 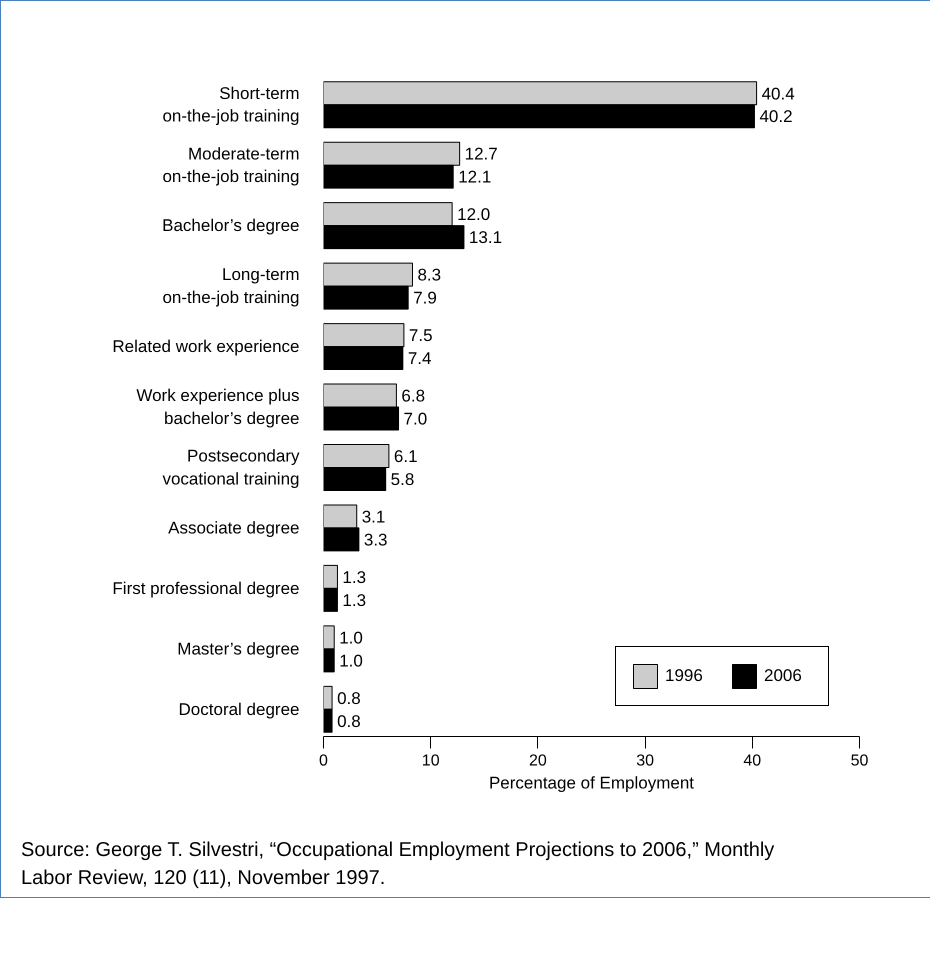 What do you see at coordinates (323, 761) in the screenshot?
I see `x-tick-label: 0` at bounding box center [323, 761].